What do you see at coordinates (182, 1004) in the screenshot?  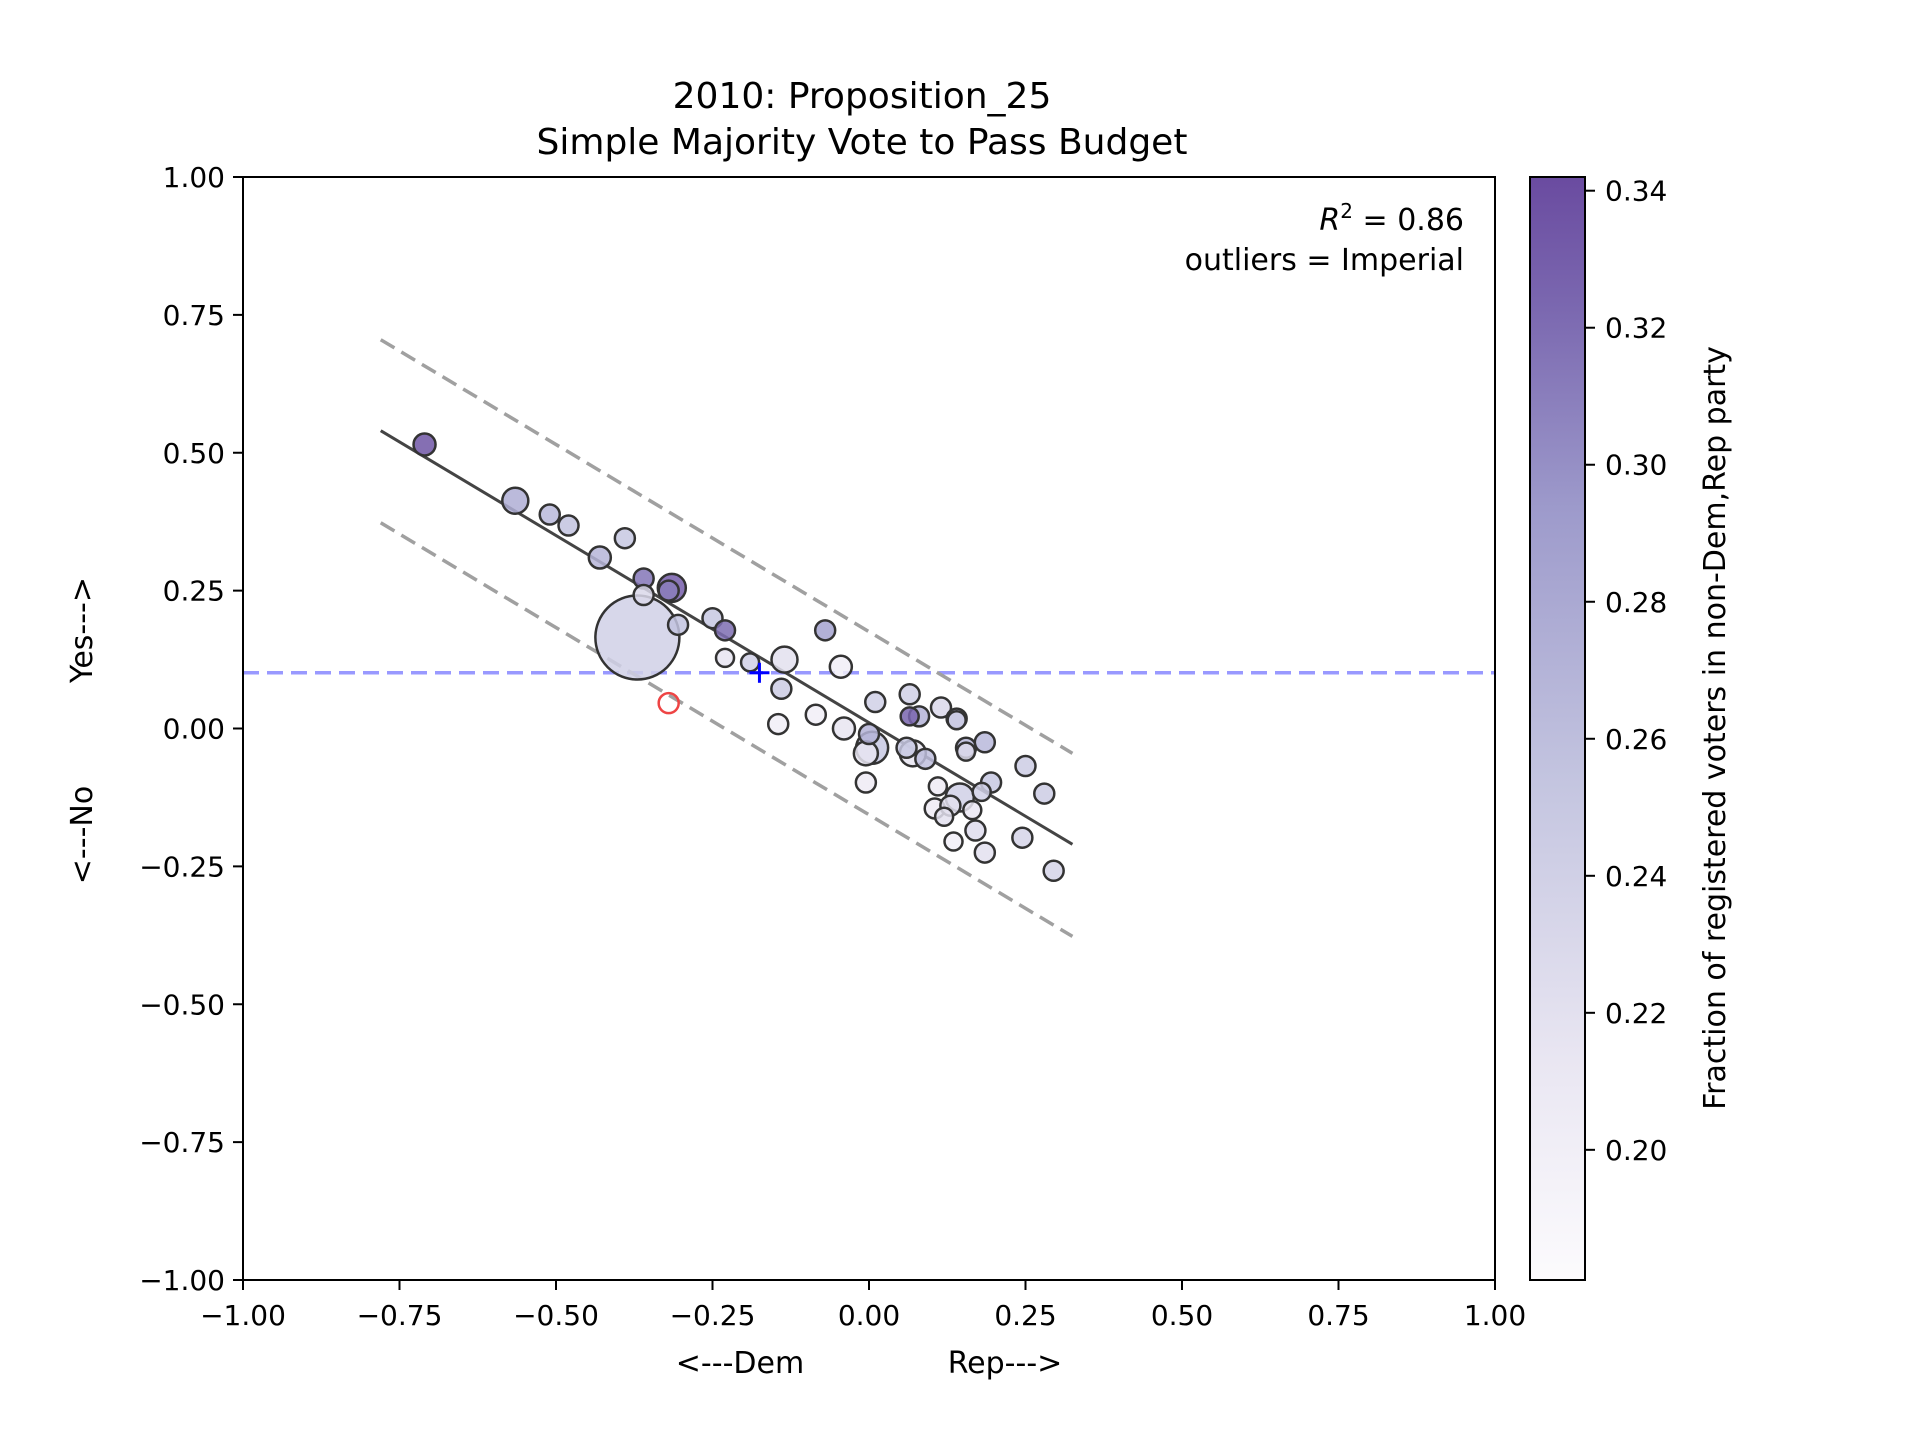 I see `y-tick-label: −0.50` at bounding box center [182, 1004].